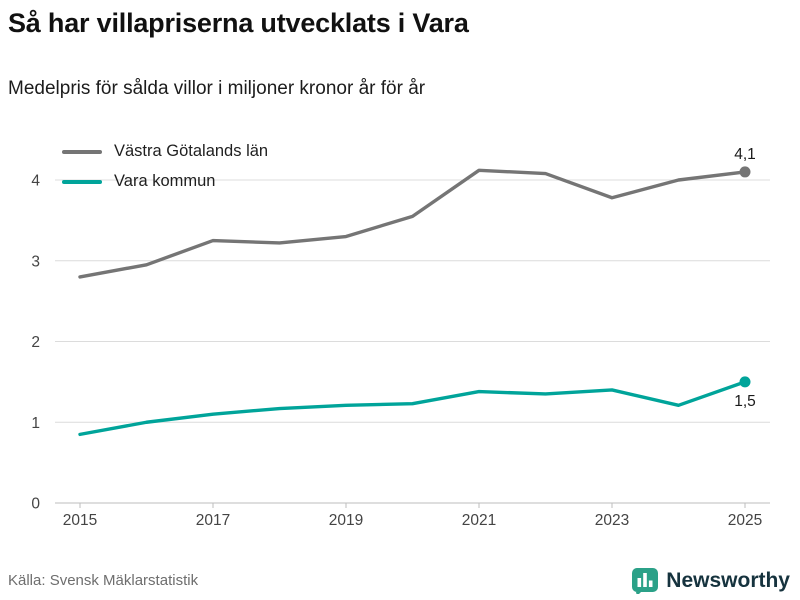  I want to click on newsworthy-brand: Newsworthy, so click(711, 581).